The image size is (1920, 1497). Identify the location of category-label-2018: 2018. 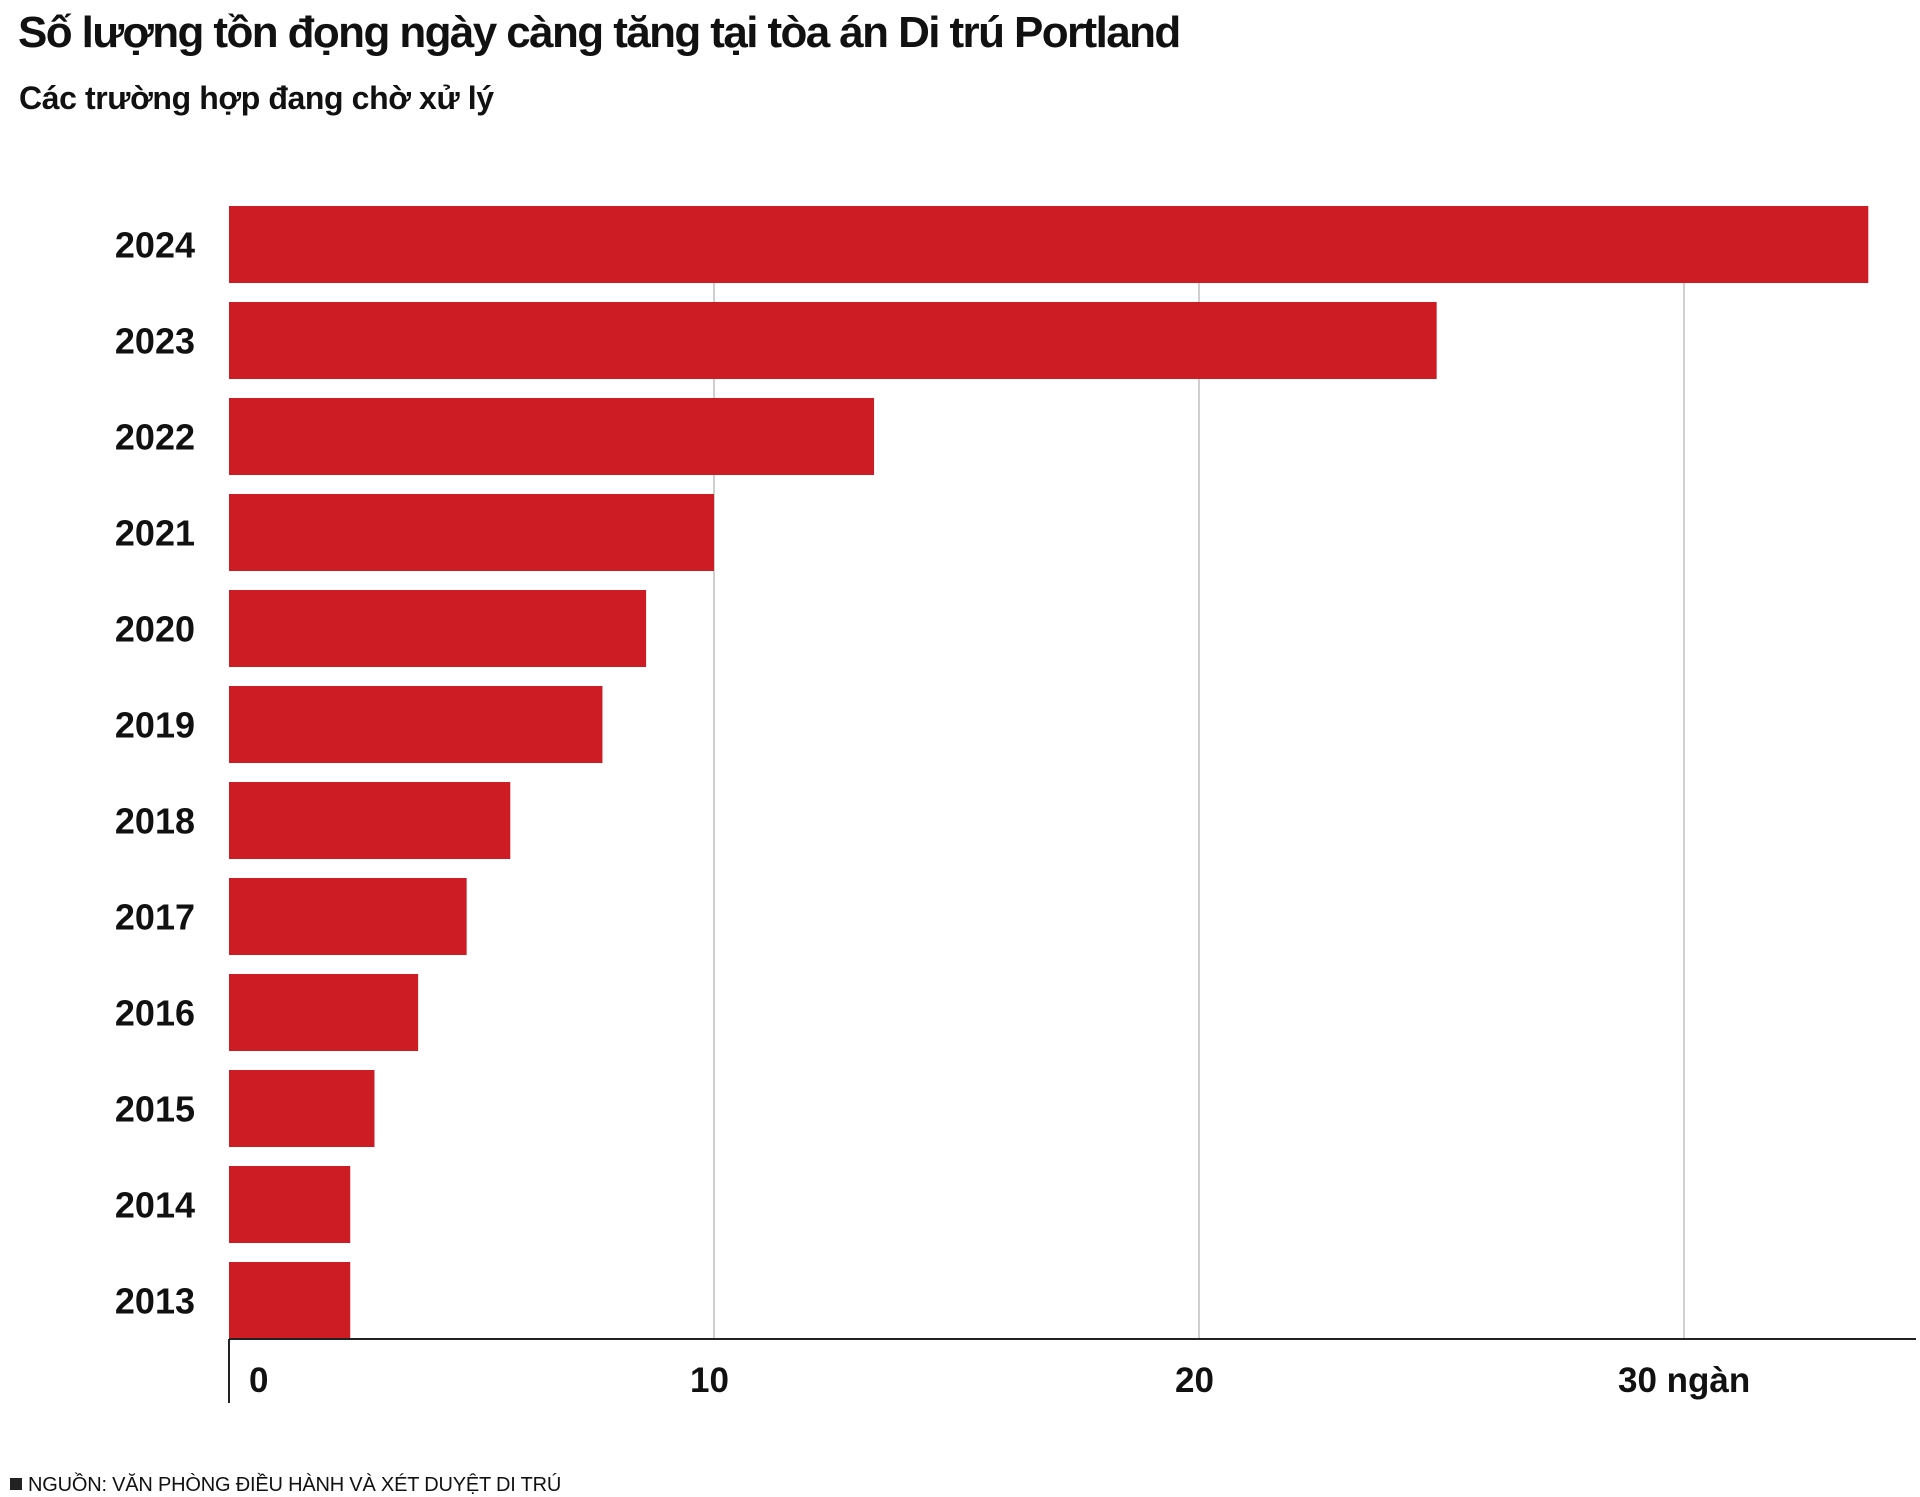
(155, 821).